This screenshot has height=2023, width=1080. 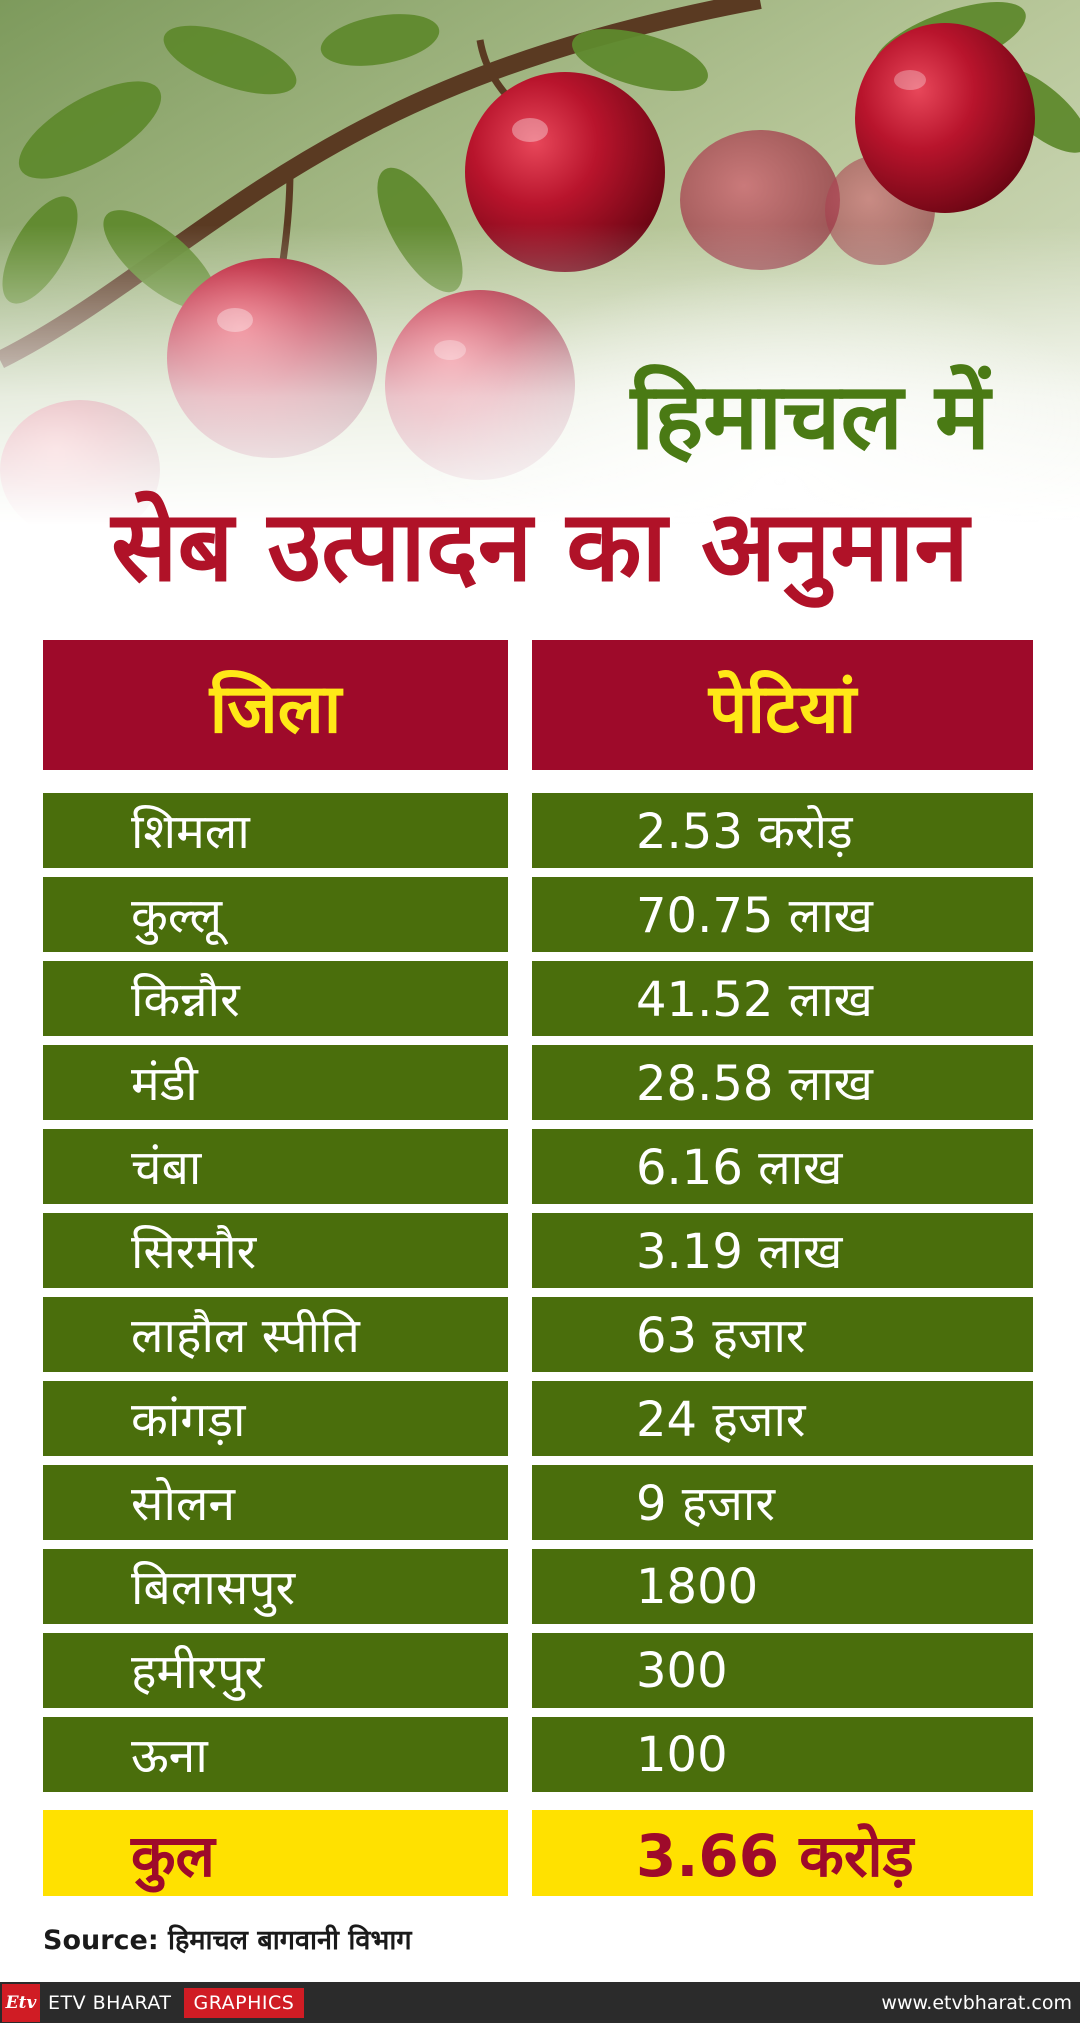 What do you see at coordinates (275, 1334) in the screenshot?
I see `district-cell: लाहौल स्पीति` at bounding box center [275, 1334].